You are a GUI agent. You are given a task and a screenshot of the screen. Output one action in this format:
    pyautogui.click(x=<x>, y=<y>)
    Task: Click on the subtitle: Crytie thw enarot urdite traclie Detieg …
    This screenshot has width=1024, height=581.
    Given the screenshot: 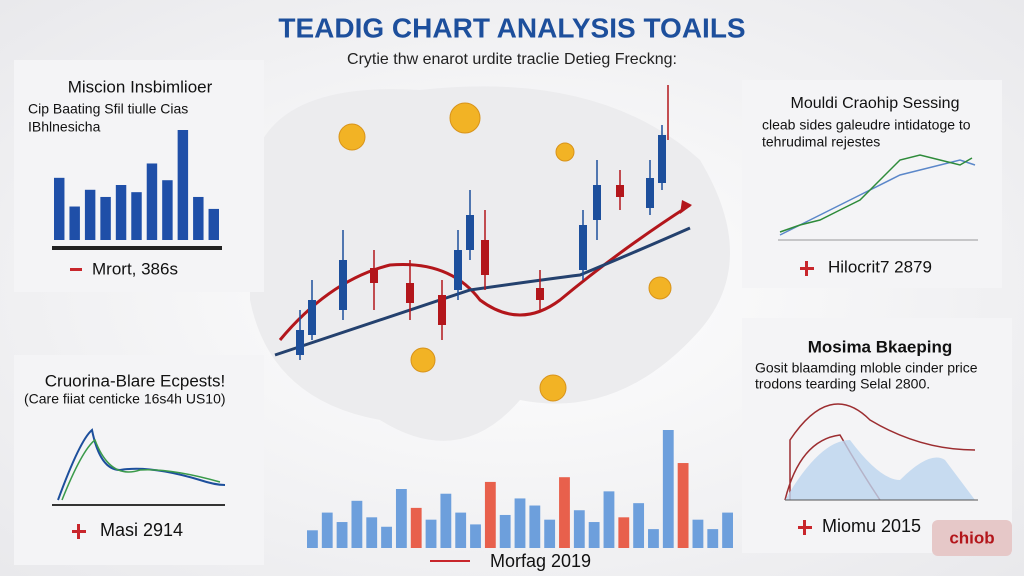 What is the action you would take?
    pyautogui.click(x=512, y=59)
    